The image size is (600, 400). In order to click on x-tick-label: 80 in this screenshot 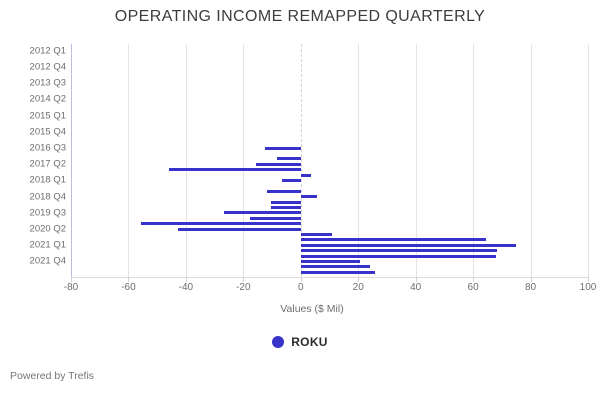, I will do `click(530, 287)`.